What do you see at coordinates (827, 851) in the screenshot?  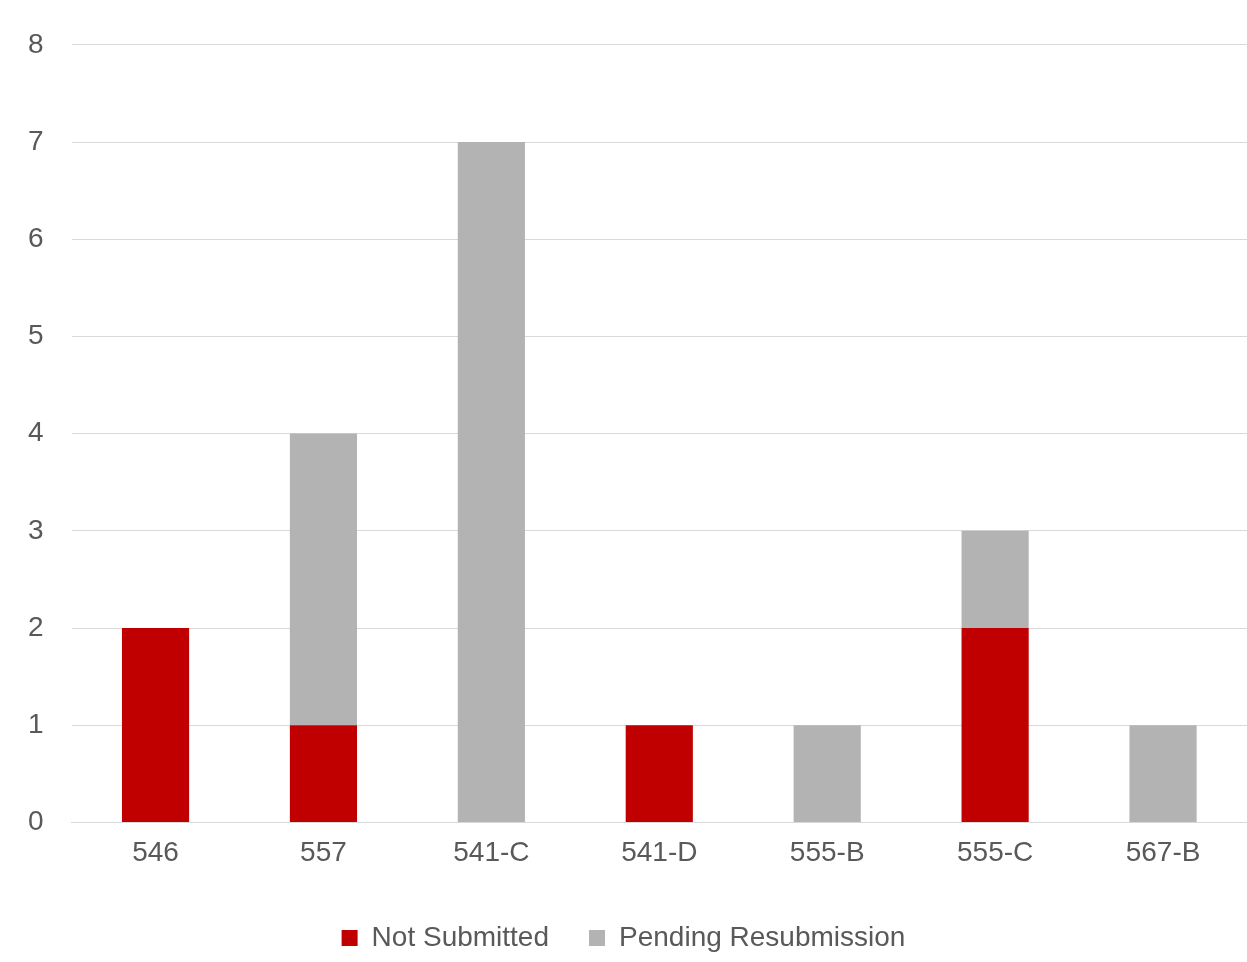 I see `x-tick-label: 555-B` at bounding box center [827, 851].